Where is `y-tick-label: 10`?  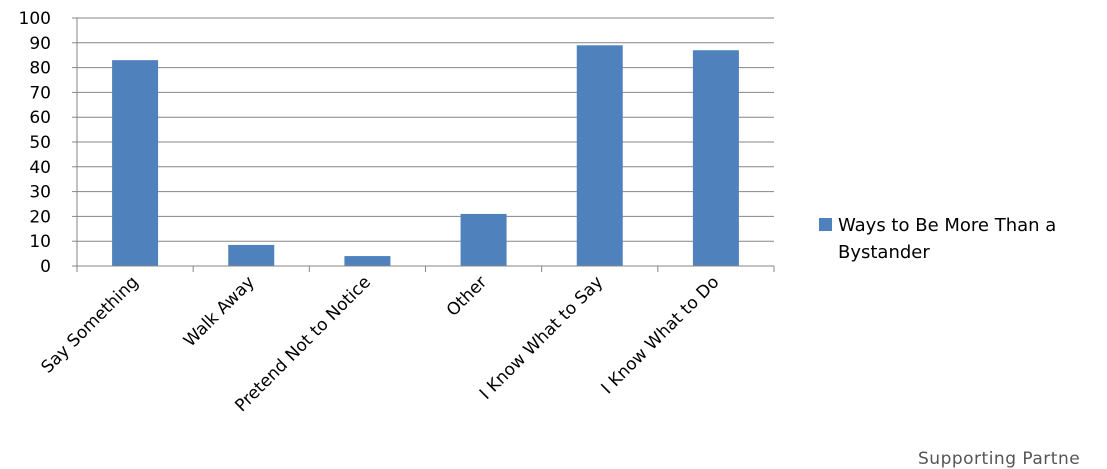
y-tick-label: 10 is located at coordinates (40, 242).